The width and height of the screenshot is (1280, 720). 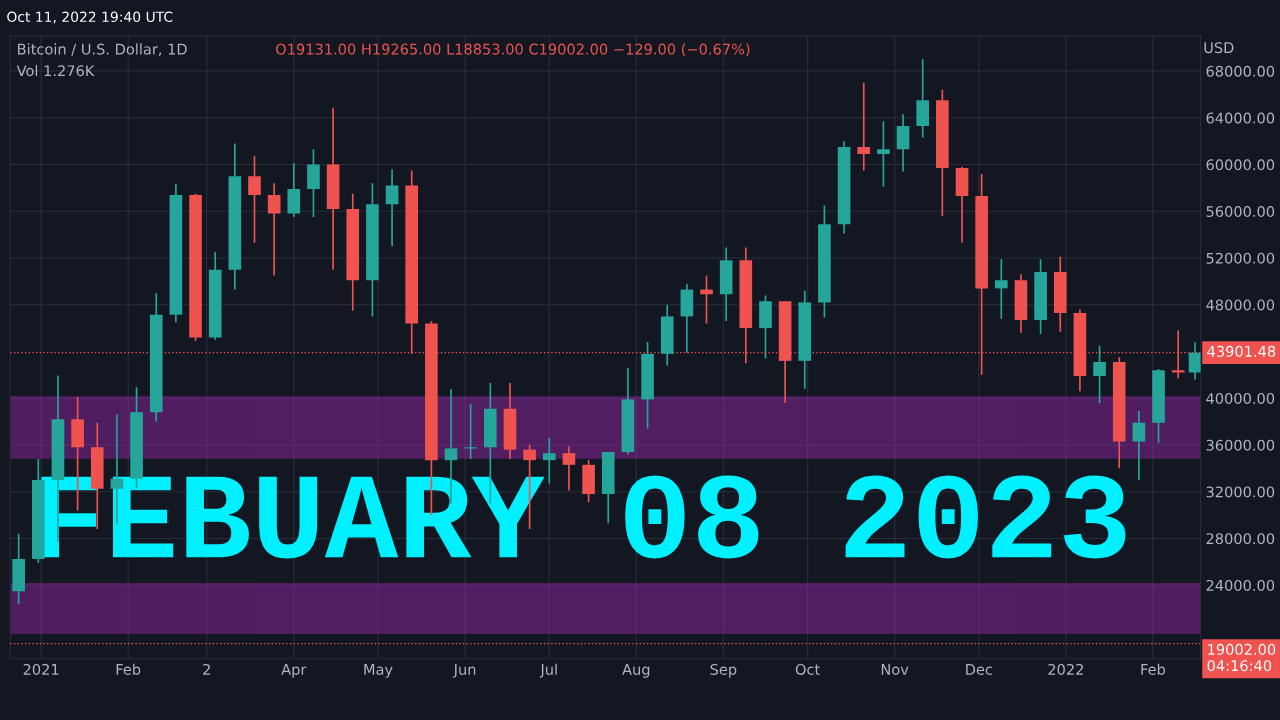 What do you see at coordinates (1240, 492) in the screenshot?
I see `y-tick-label: 32000.00` at bounding box center [1240, 492].